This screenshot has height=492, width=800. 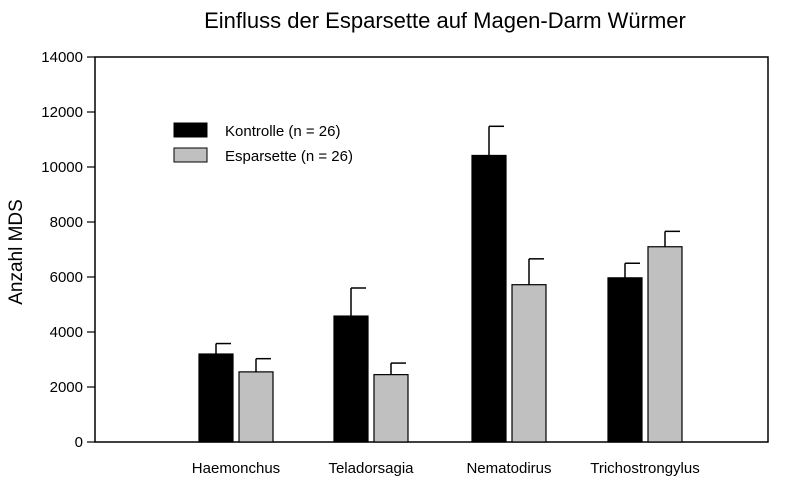 I want to click on y-tick-label: 12000, so click(x=62, y=112).